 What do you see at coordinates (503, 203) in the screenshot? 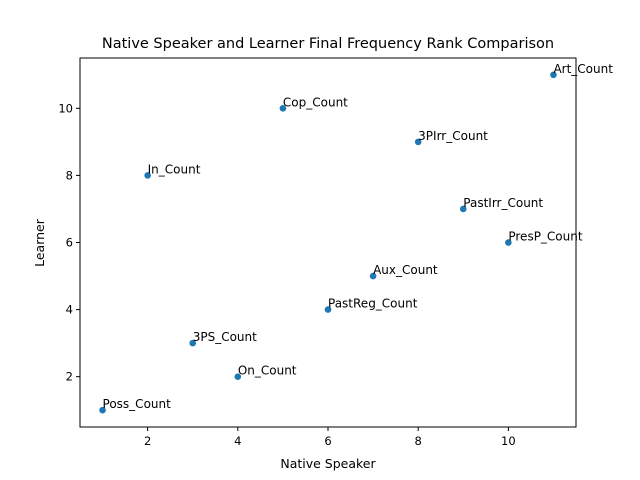
I see `point-label: PastIrr_Count` at bounding box center [503, 203].